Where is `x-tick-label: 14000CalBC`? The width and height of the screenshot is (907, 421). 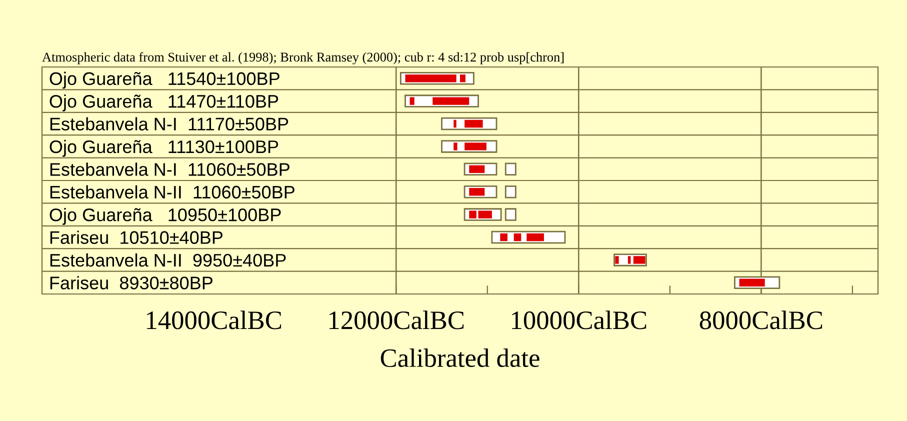 x-tick-label: 14000CalBC is located at coordinates (214, 320).